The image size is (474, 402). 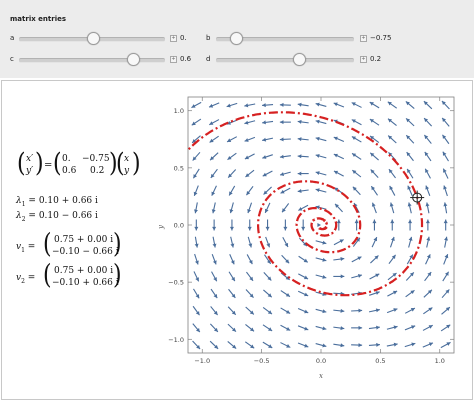 I want to click on slider-b-track, so click(x=285, y=39).